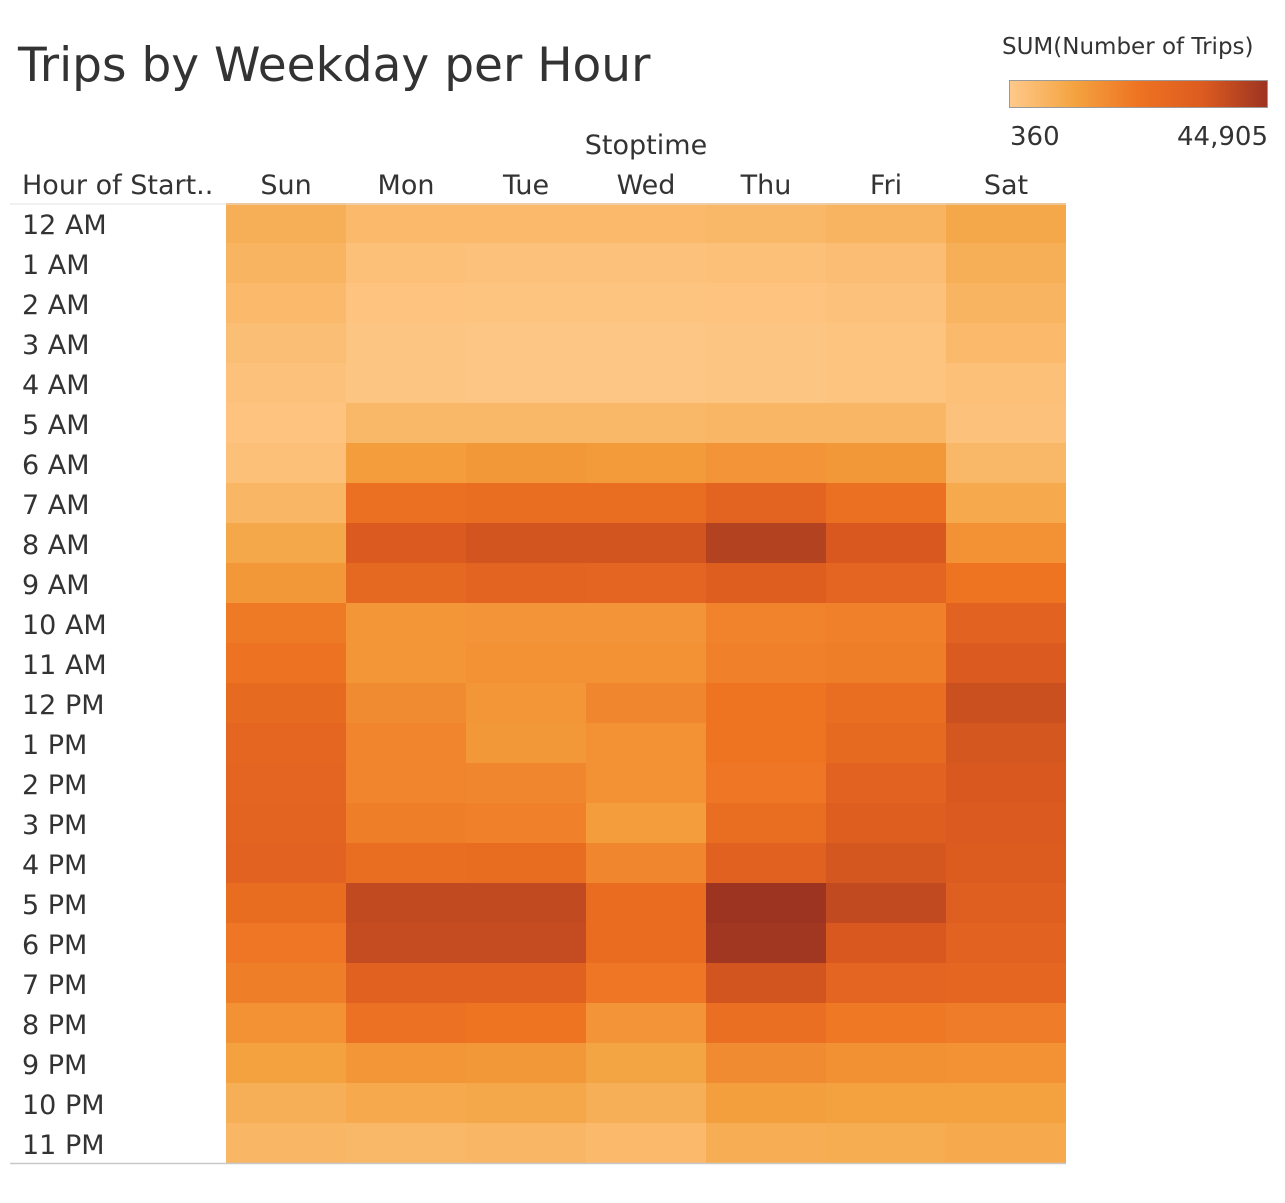  I want to click on heatmap-cell: 7 AM / Sun: 6,000, so click(286, 503).